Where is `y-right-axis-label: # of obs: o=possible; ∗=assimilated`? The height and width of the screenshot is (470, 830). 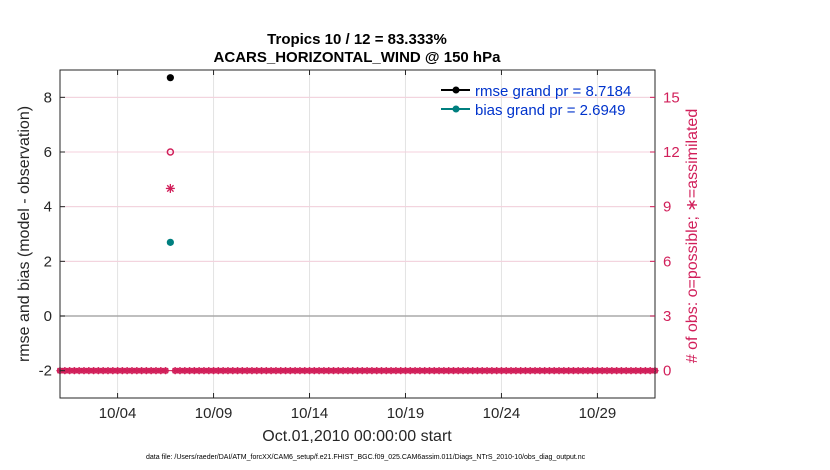 y-right-axis-label: # of obs: o=possible; ∗=assimilated is located at coordinates (692, 236).